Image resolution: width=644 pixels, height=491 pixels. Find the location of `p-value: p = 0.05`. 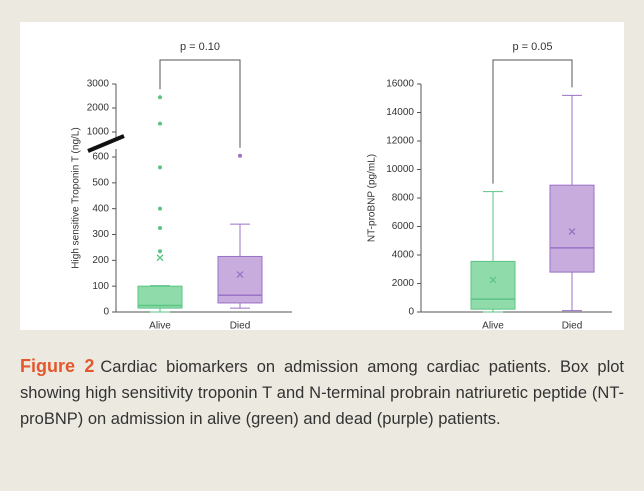

p-value: p = 0.05 is located at coordinates (532, 47).